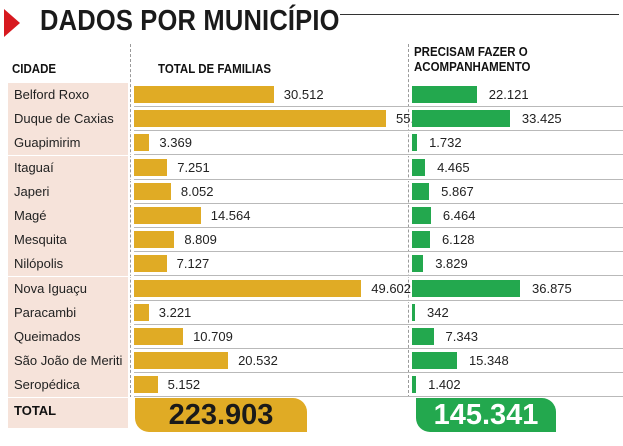 This screenshot has height=446, width=623. What do you see at coordinates (315, 192) in the screenshot?
I see `table-row: Japeri 8.052 5.867` at bounding box center [315, 192].